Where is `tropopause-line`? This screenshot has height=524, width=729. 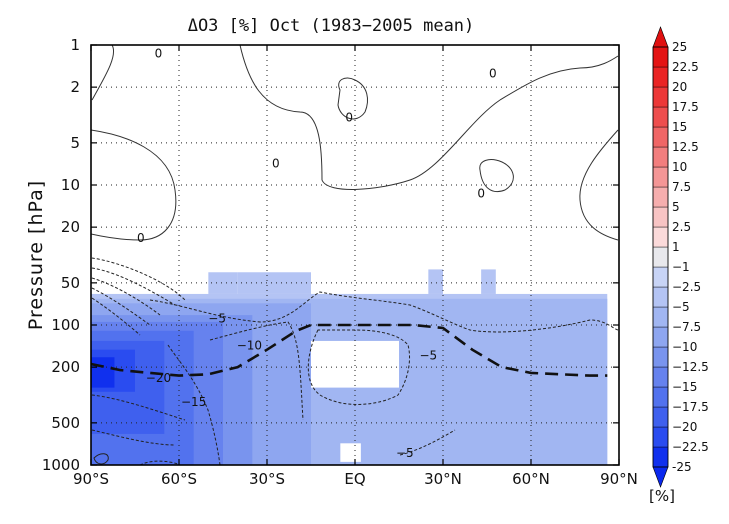
tropopause-line is located at coordinates (349, 350).